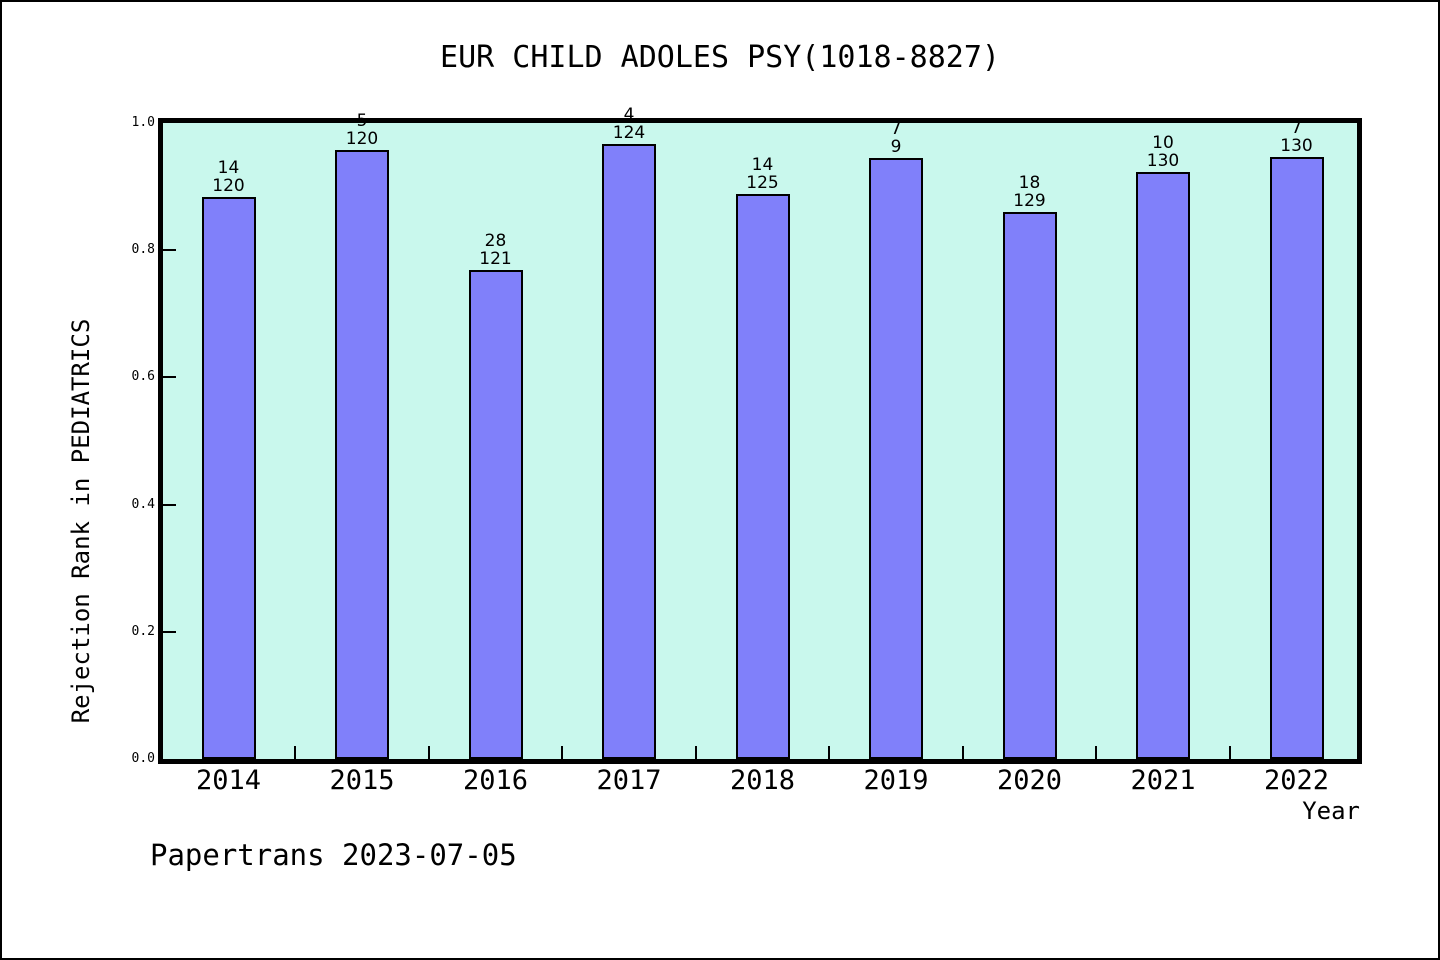 Image resolution: width=1440 pixels, height=960 pixels. I want to click on x-tick-label-2019: 2019, so click(896, 780).